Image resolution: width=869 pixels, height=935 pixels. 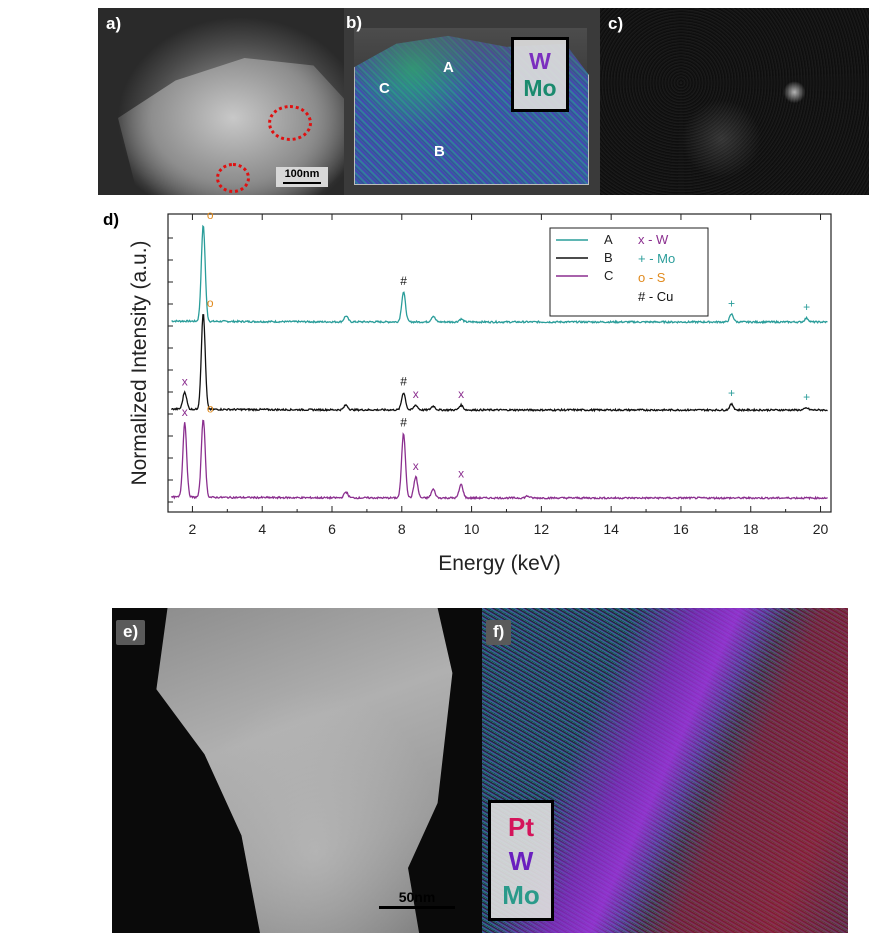 I want to click on x-tick-label: 16, so click(x=681, y=529).